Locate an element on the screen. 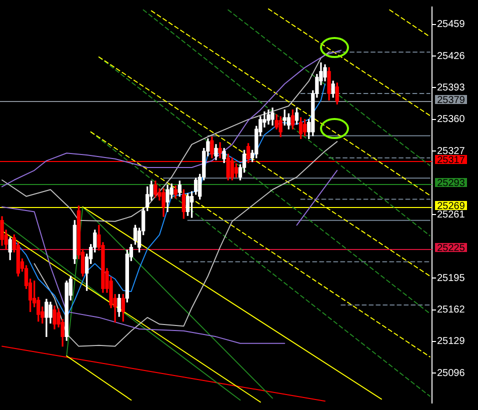  ref-line-label: 25317 is located at coordinates (451, 160).